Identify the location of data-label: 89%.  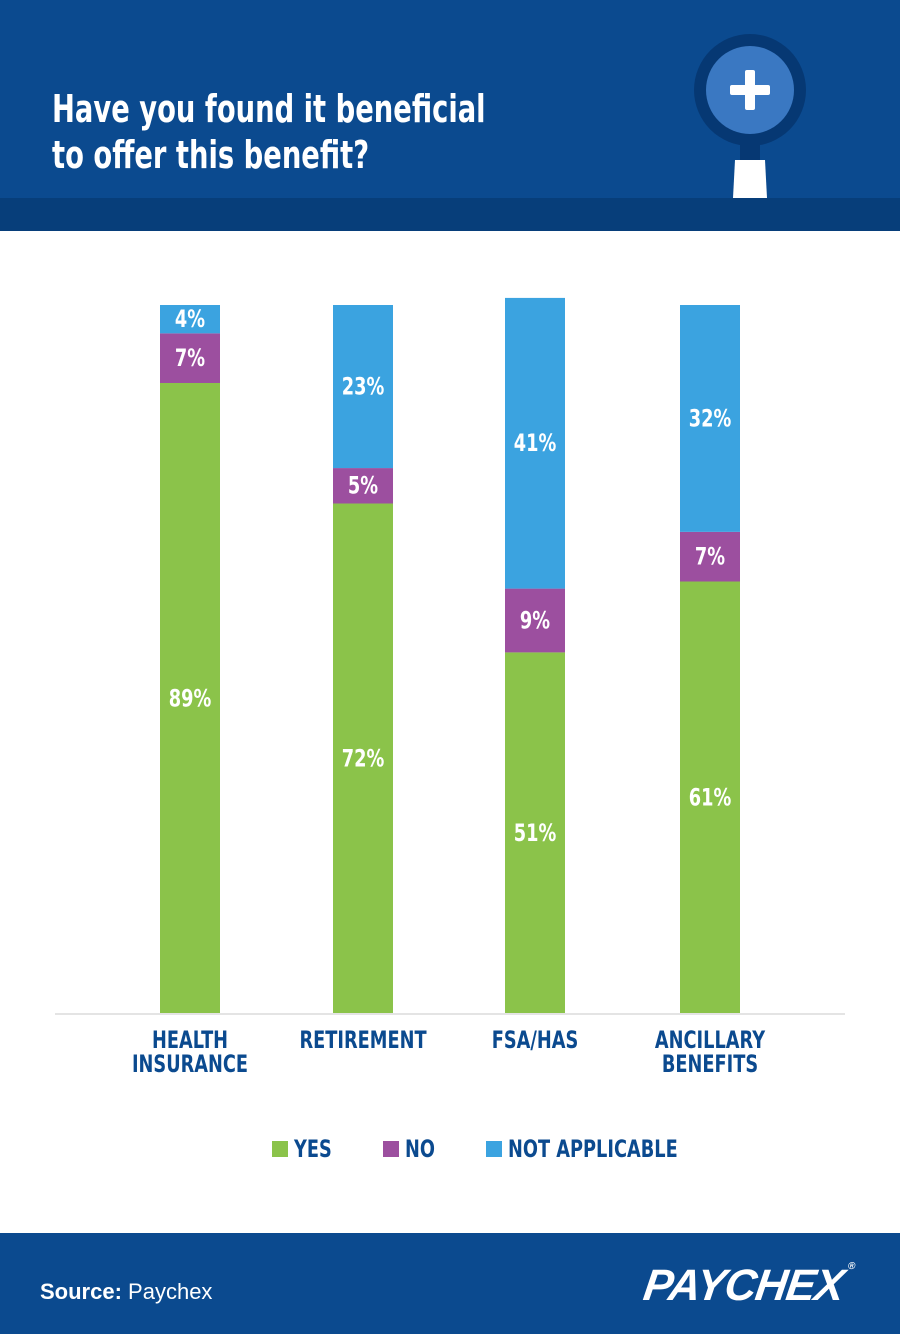
(190, 698).